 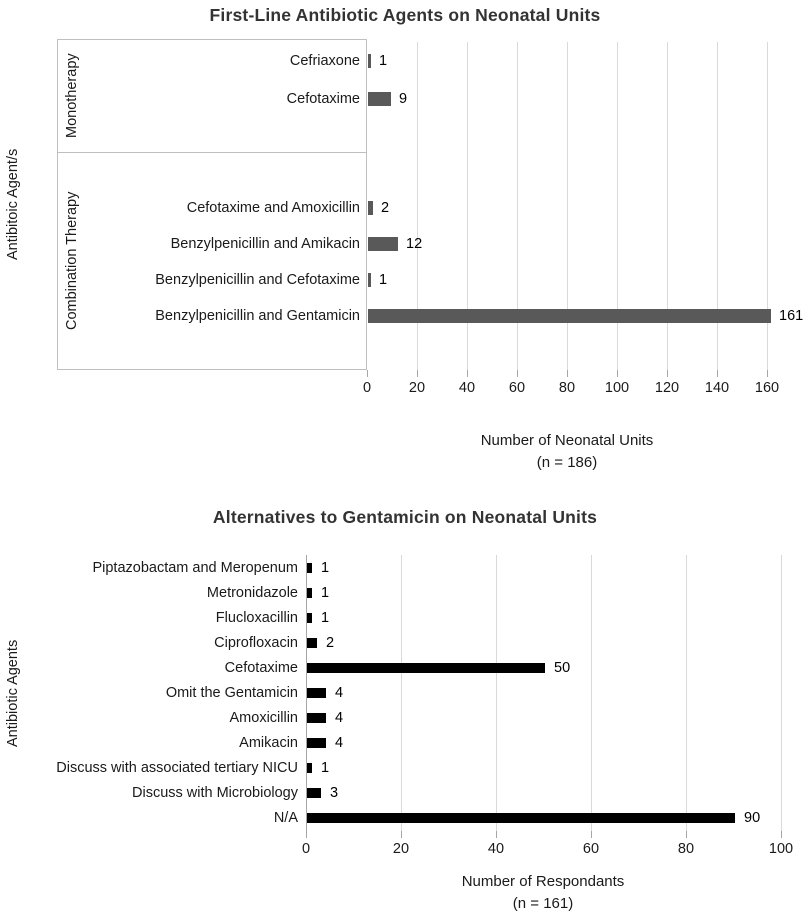 What do you see at coordinates (543, 881) in the screenshot?
I see `x-axis-title: Number of Respondants` at bounding box center [543, 881].